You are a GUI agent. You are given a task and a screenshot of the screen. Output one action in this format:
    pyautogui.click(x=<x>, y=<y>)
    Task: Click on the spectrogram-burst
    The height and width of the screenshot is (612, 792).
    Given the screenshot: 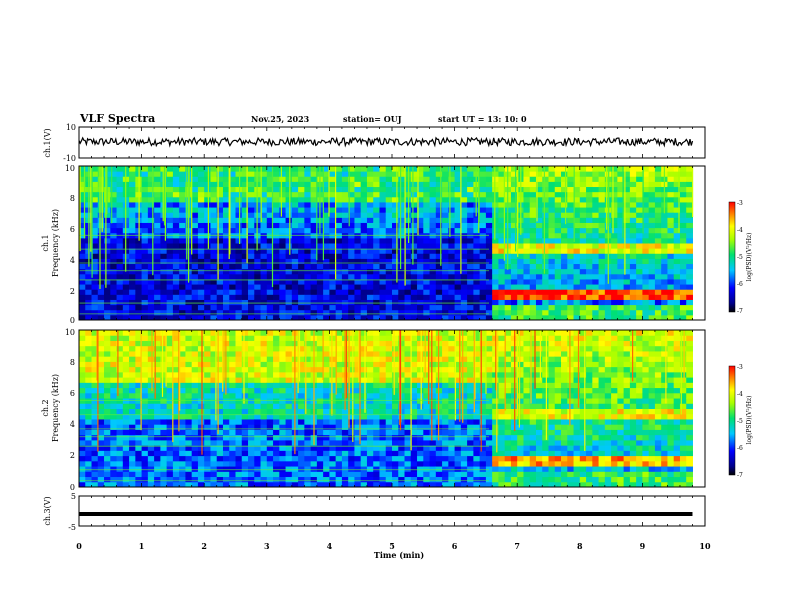 What is the action you would take?
    pyautogui.click(x=397, y=224)
    